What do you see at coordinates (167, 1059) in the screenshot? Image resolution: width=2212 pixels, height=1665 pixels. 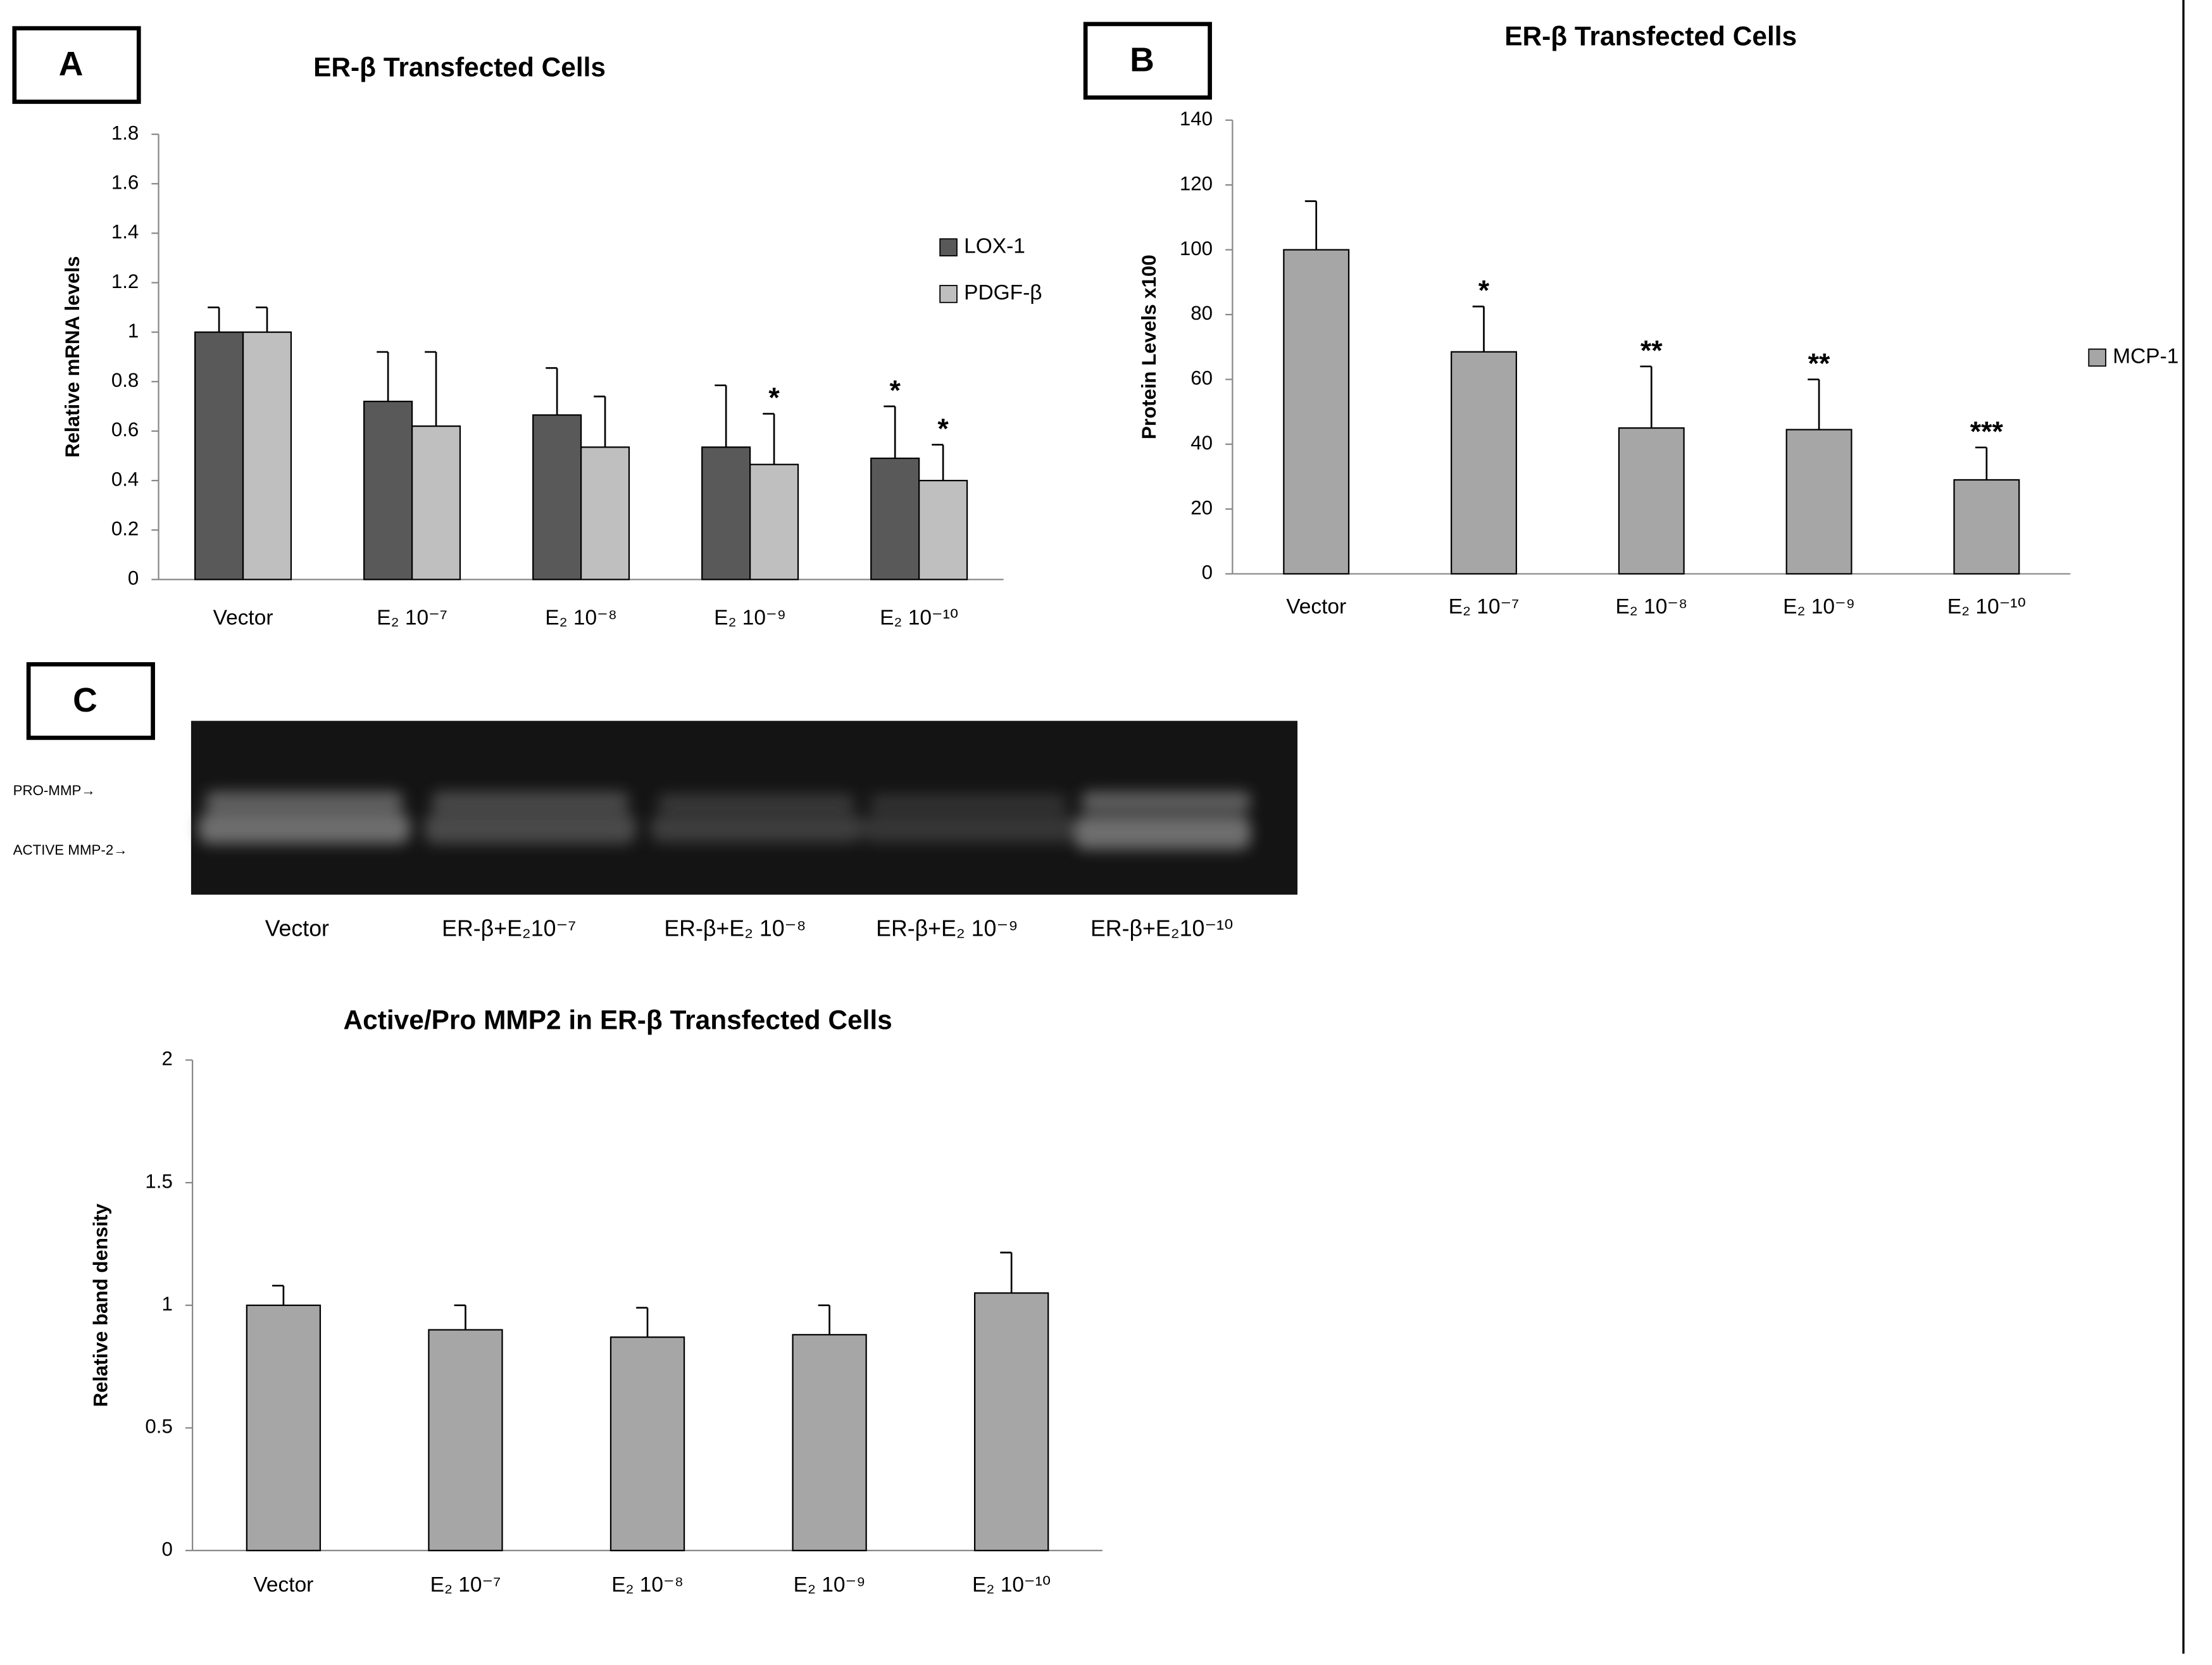 I see `y-tick-label: 2` at bounding box center [167, 1059].